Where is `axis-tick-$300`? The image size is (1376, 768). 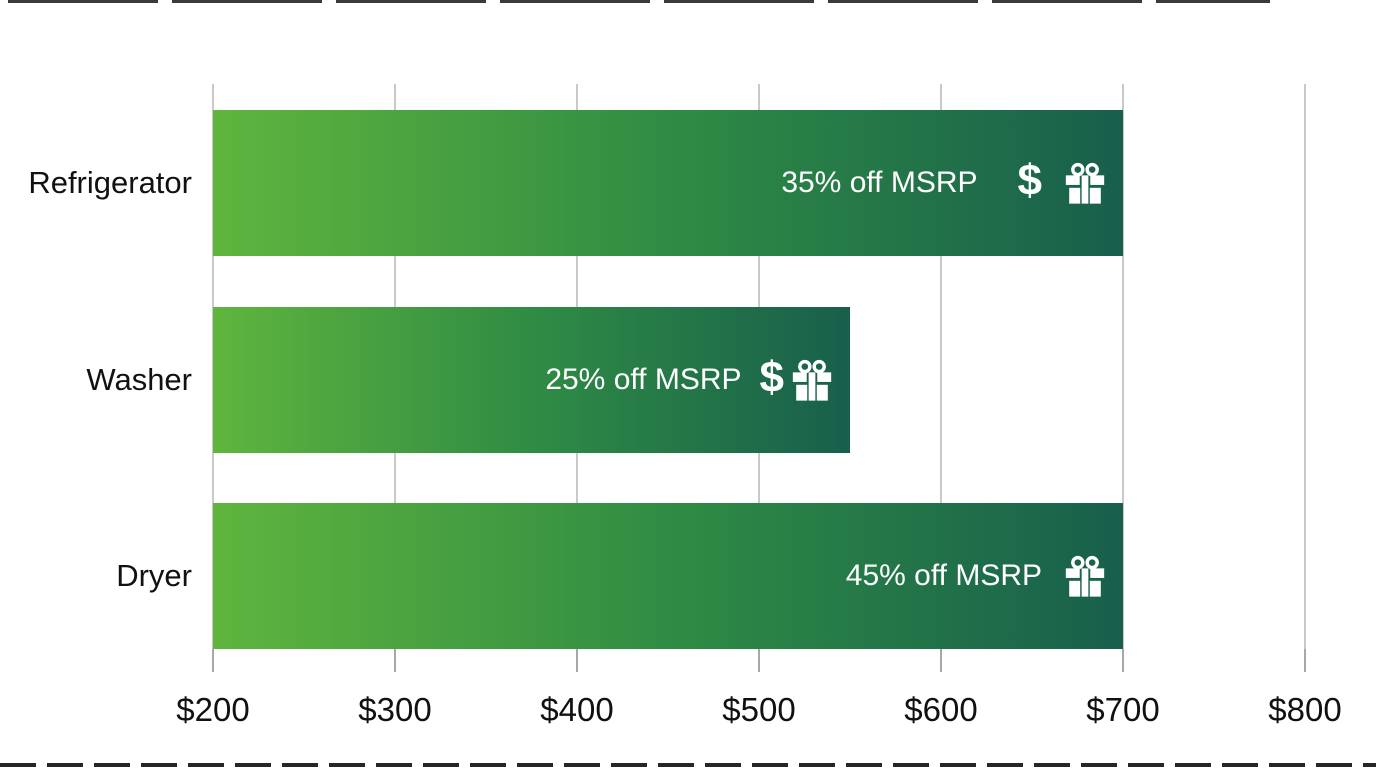 axis-tick-$300 is located at coordinates (395, 660).